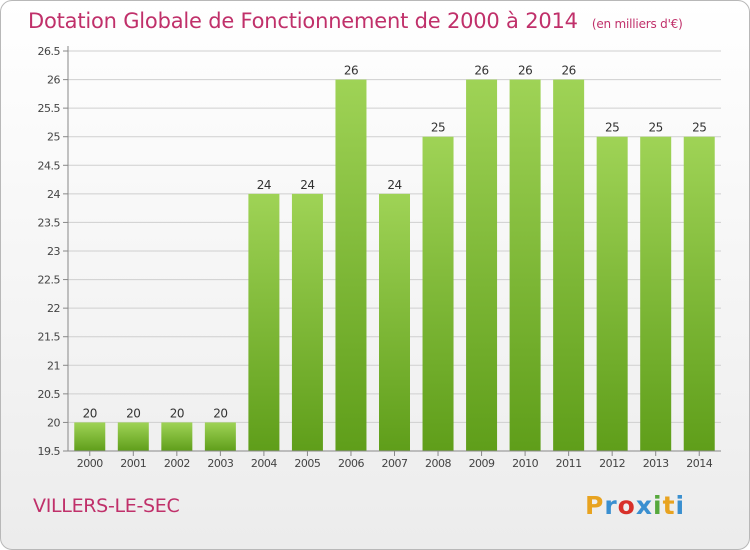  What do you see at coordinates (482, 265) in the screenshot?
I see `bar-2009` at bounding box center [482, 265].